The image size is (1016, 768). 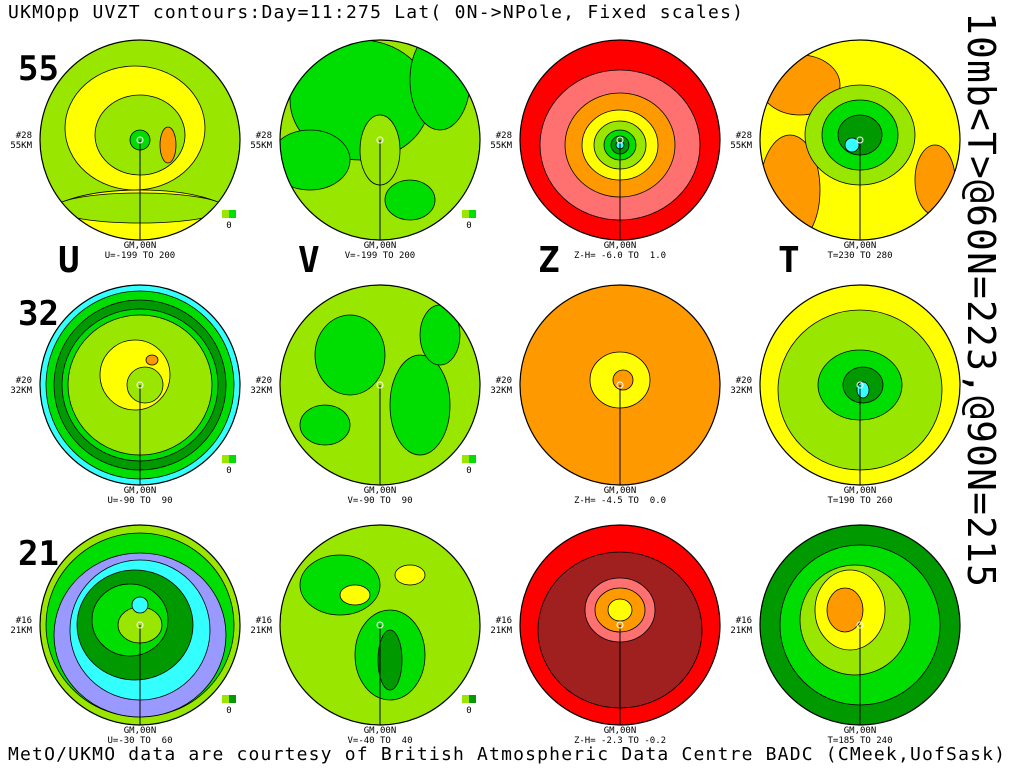 What do you see at coordinates (379, 741) in the screenshot?
I see `range-label: V=-40 TO 40` at bounding box center [379, 741].